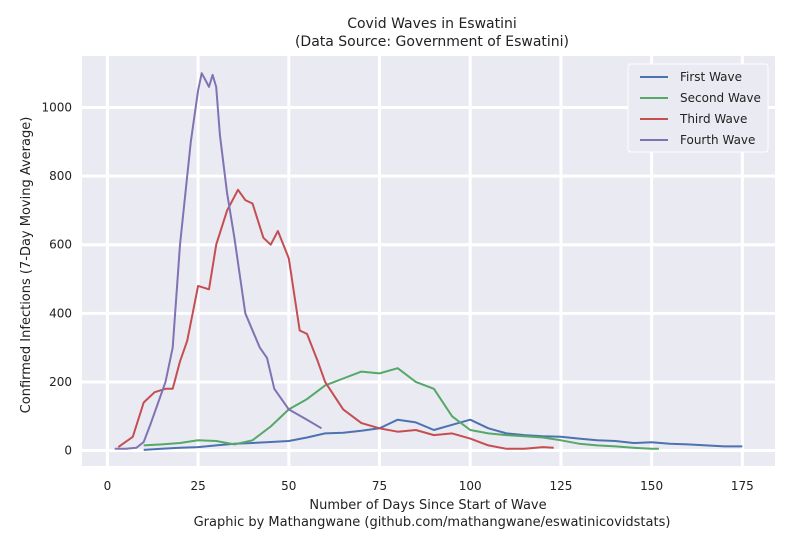 The width and height of the screenshot is (800, 550). Describe the element at coordinates (379, 486) in the screenshot. I see `x-tick-label: 75` at that location.